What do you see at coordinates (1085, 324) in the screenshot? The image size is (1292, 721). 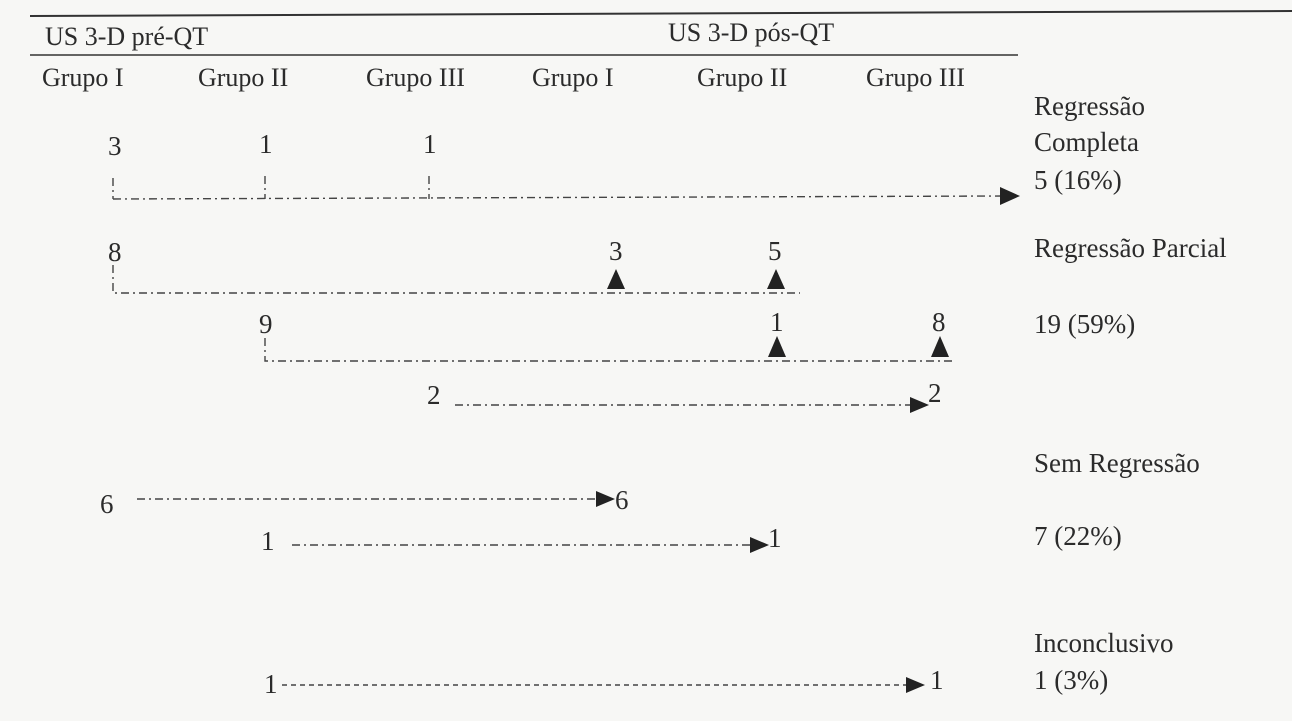 I see `partial-value: 19 (59%)` at bounding box center [1085, 324].